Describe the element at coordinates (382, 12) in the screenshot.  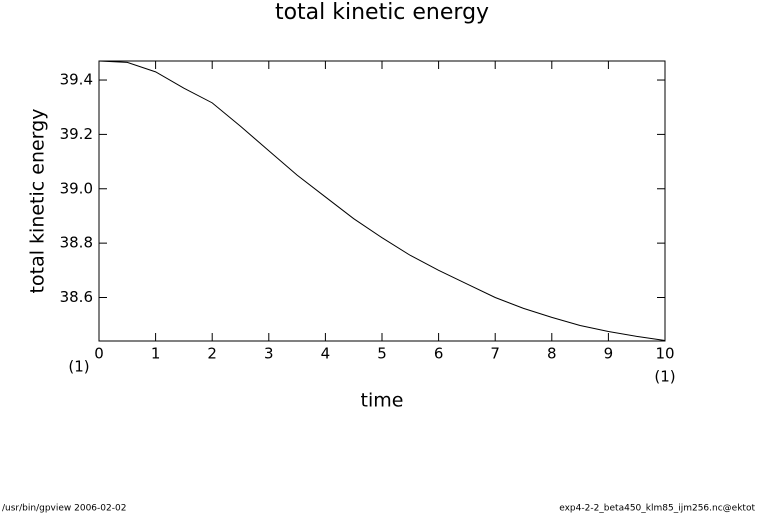
I see `chart-title: total kinetic energy` at that location.